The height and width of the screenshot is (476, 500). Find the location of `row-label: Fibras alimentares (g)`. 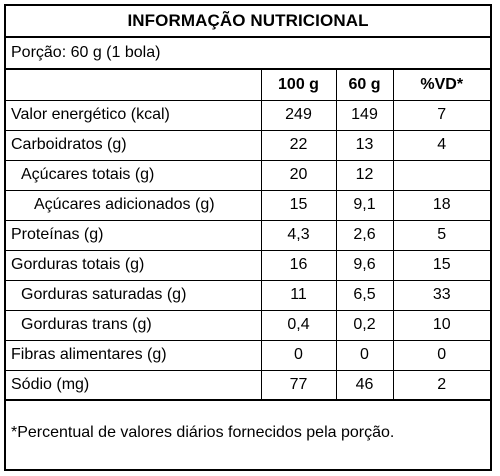

row-label: Fibras alimentares (g) is located at coordinates (134, 355).